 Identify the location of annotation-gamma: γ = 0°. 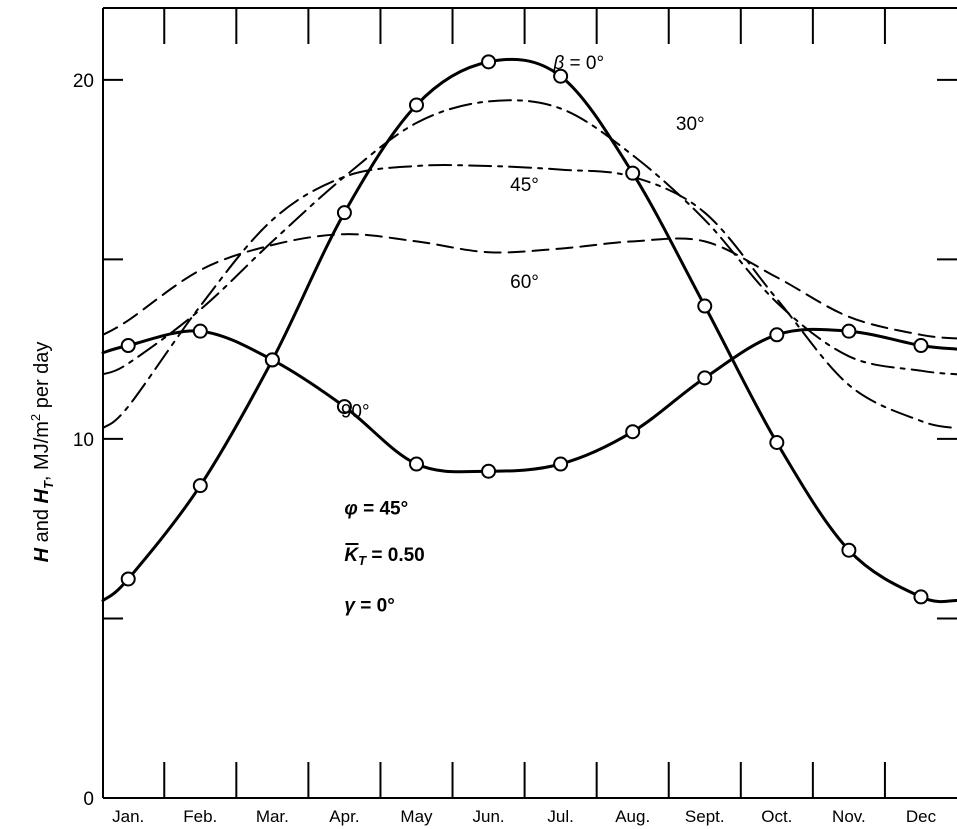
(369, 605).